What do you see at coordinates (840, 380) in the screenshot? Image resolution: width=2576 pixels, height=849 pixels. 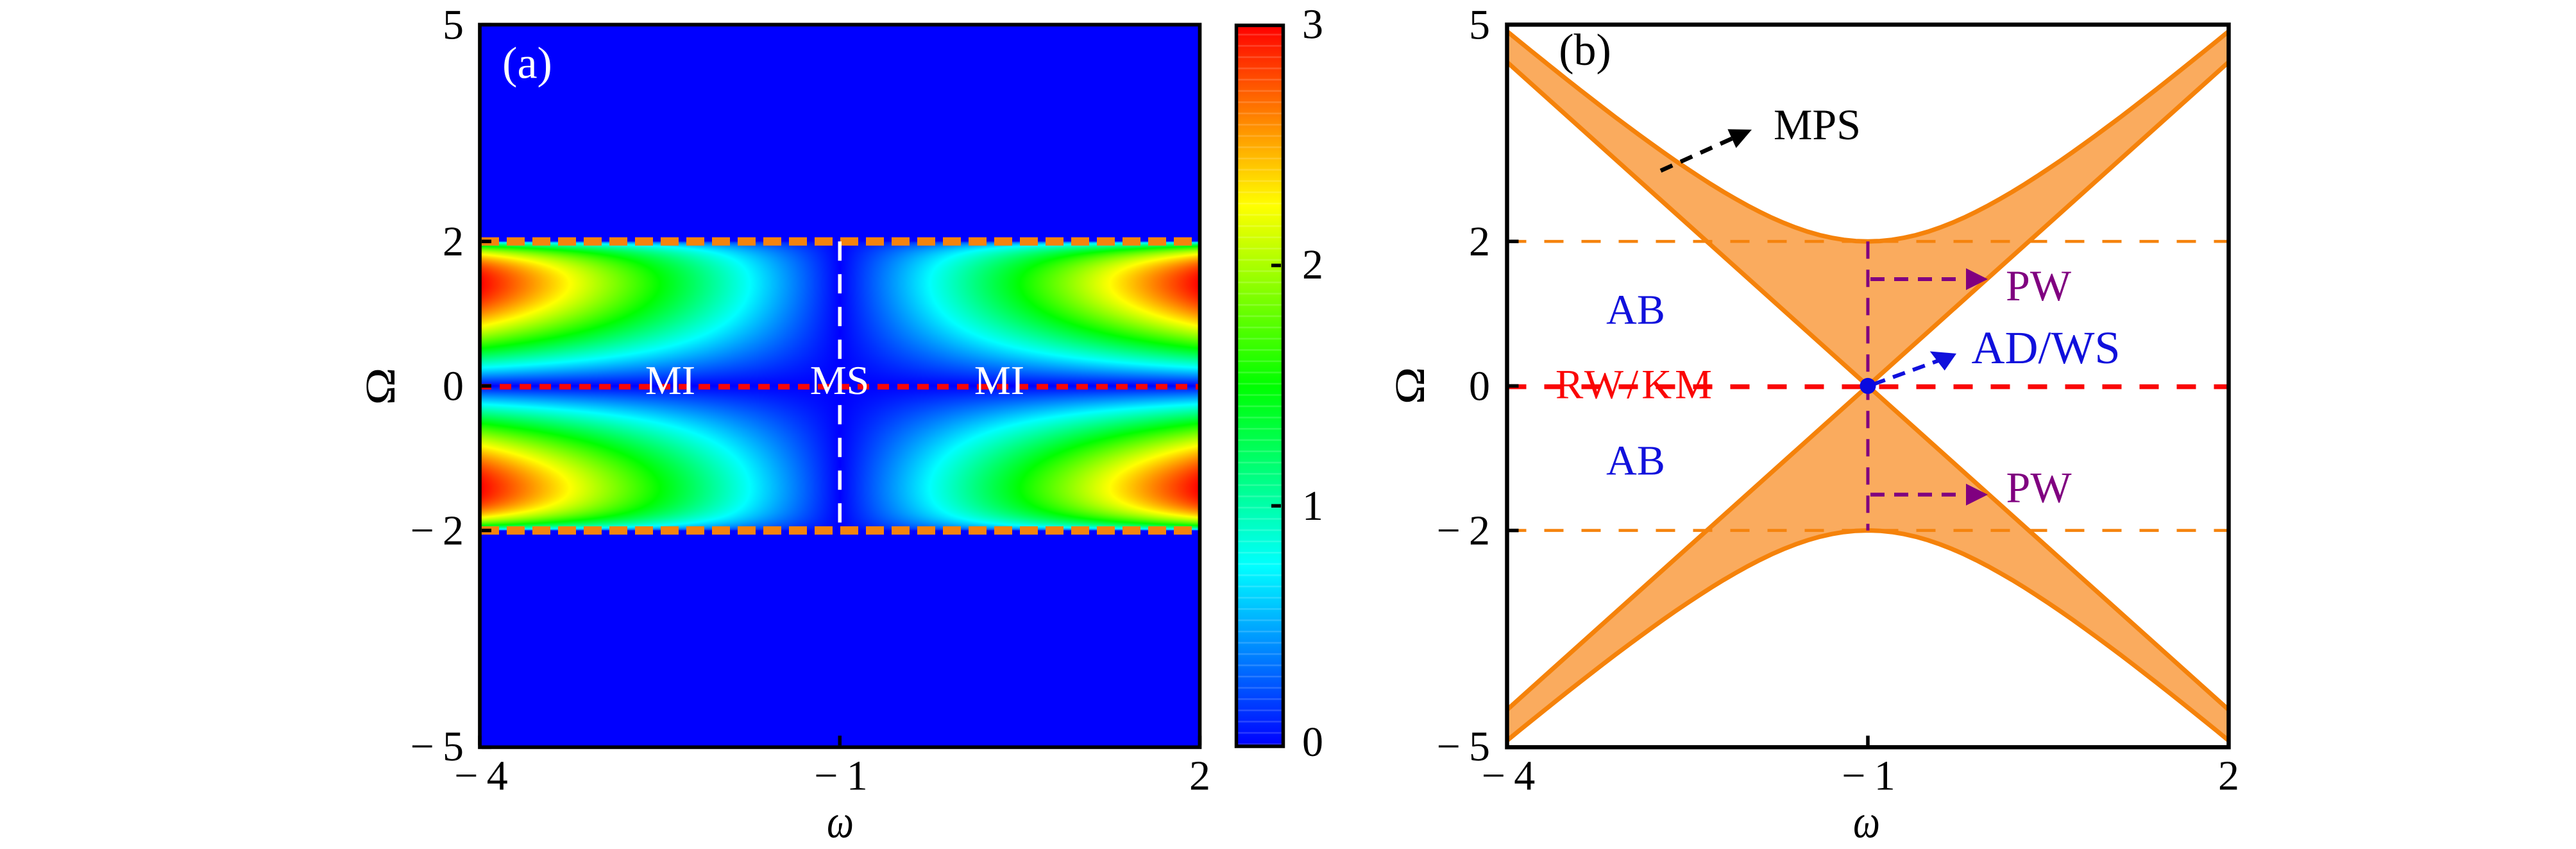 I see `svg-text: MS` at bounding box center [840, 380].